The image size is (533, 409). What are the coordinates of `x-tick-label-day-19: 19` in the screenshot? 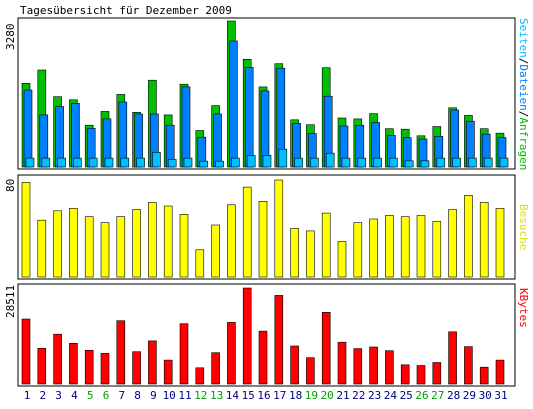 It's located at (311, 395).